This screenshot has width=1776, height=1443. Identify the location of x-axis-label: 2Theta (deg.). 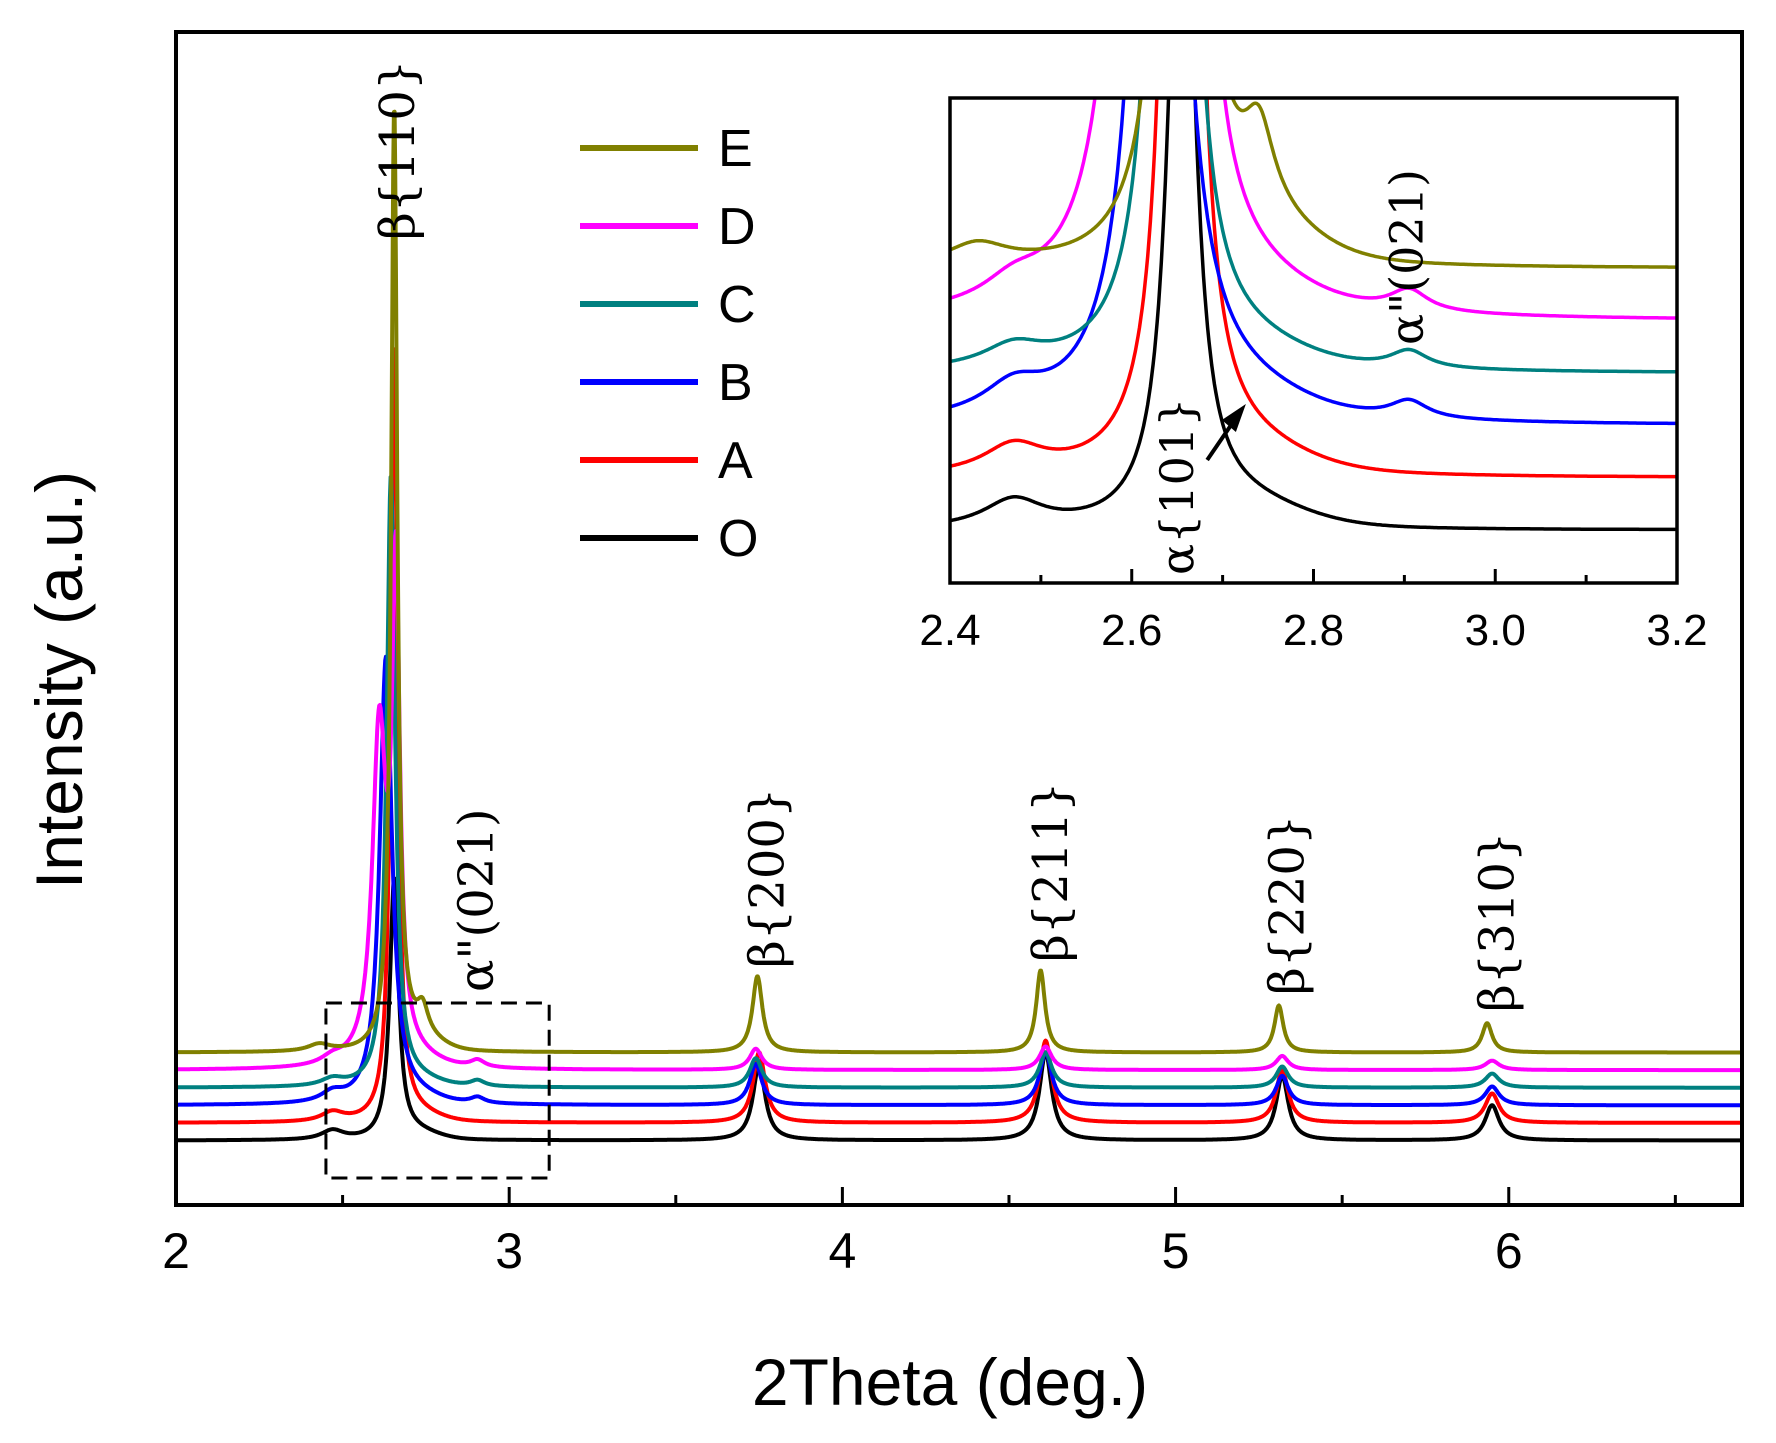
(950, 1382).